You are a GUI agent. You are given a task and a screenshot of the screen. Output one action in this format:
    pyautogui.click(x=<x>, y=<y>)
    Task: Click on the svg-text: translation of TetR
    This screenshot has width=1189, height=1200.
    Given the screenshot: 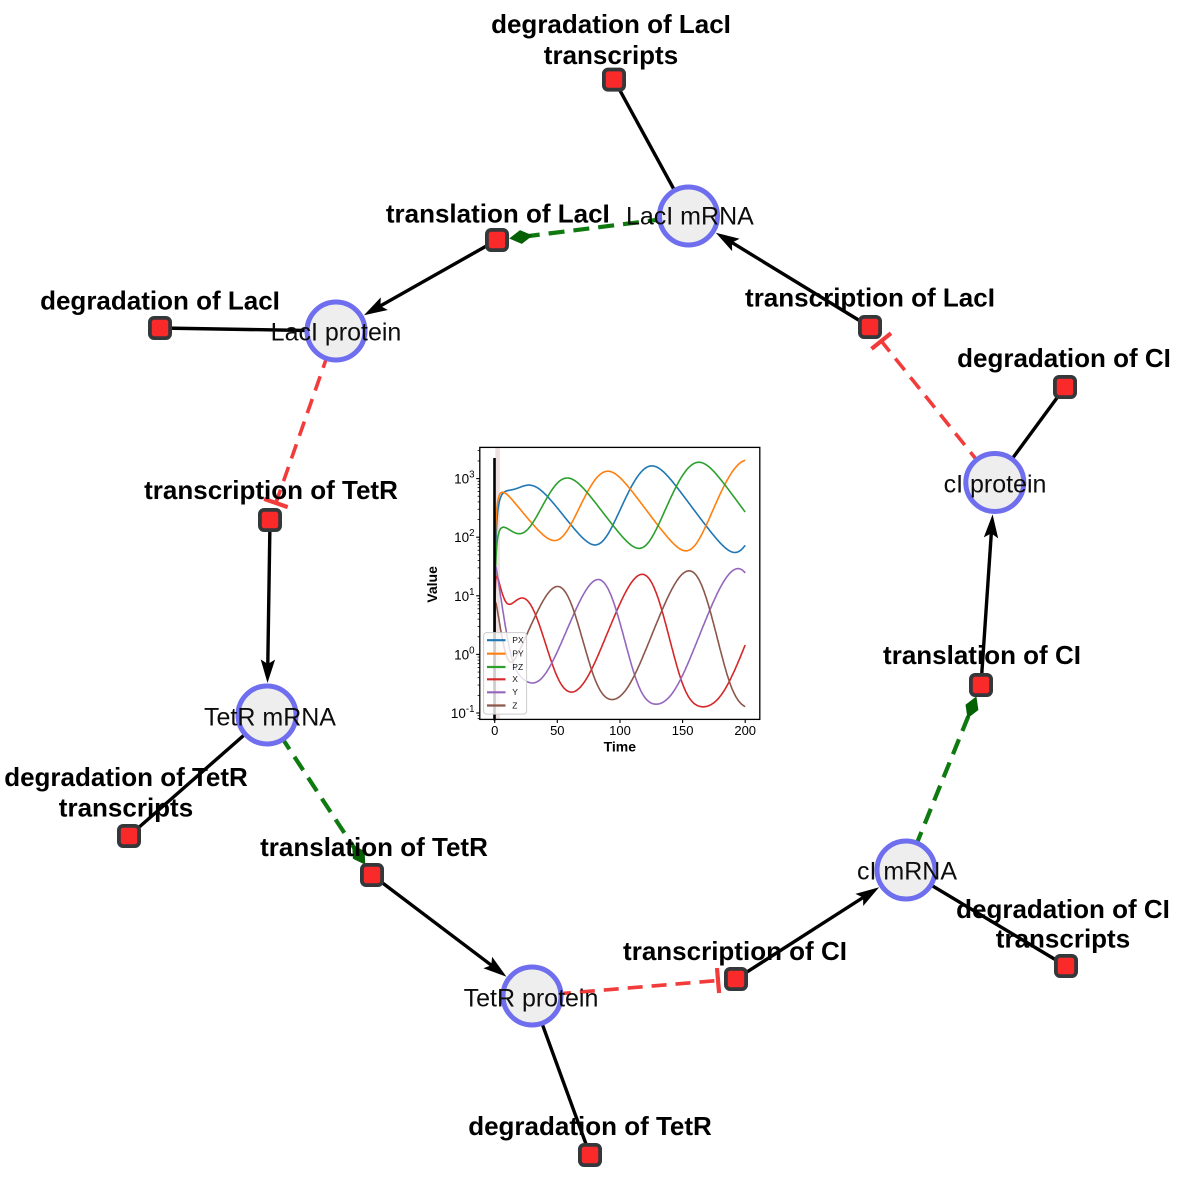 What is the action you would take?
    pyautogui.click(x=374, y=847)
    